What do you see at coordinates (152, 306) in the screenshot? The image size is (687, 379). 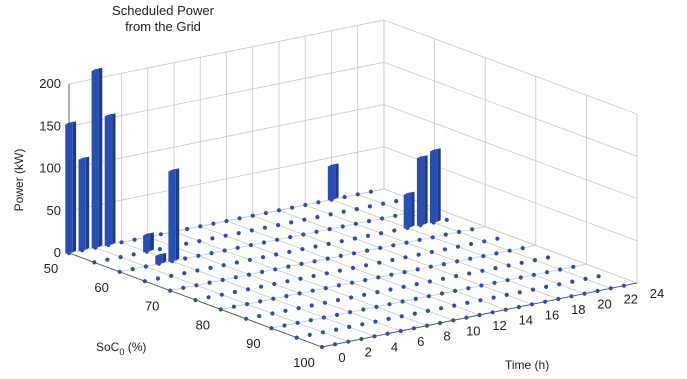 I see `y-tick-label: 70` at bounding box center [152, 306].